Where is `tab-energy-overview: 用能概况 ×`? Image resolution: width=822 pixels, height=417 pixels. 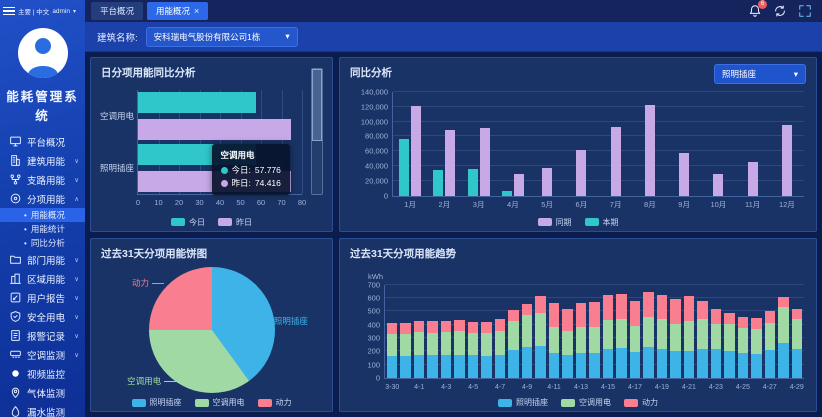 tab-energy-overview: 用能概况 × is located at coordinates (178, 11).